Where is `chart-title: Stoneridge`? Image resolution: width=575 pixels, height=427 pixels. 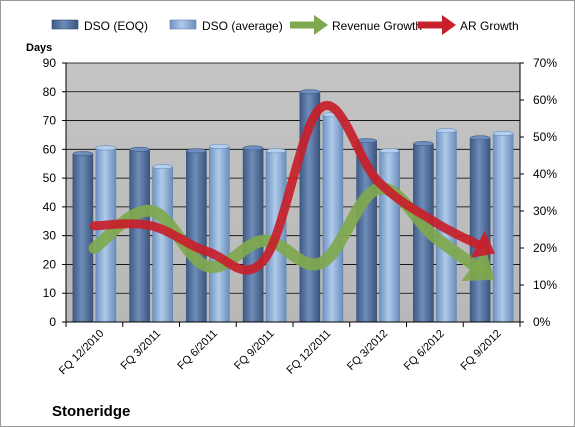
chart-title: Stoneridge is located at coordinates (91, 411).